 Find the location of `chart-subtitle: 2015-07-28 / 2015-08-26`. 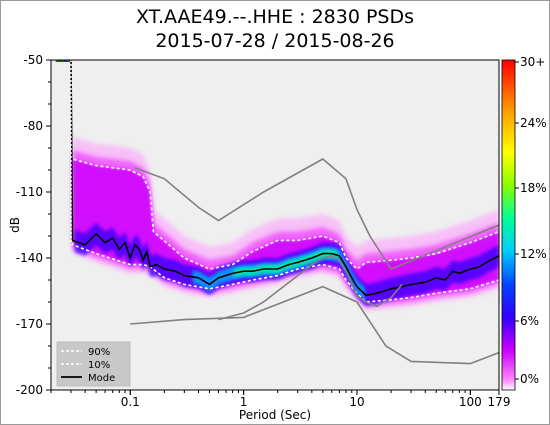

chart-subtitle: 2015-07-28 / 2015-08-26 is located at coordinates (275, 41).